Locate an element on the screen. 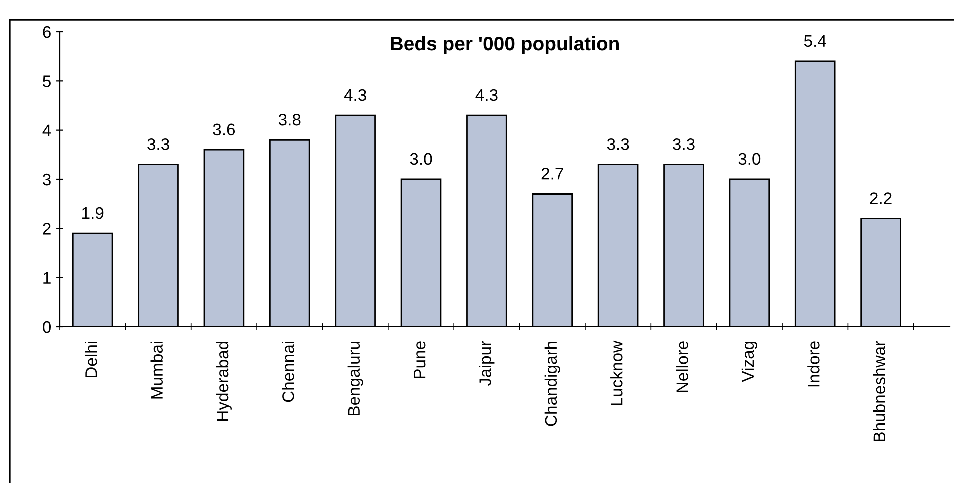  y-tick-label: 1 is located at coordinates (47, 278).